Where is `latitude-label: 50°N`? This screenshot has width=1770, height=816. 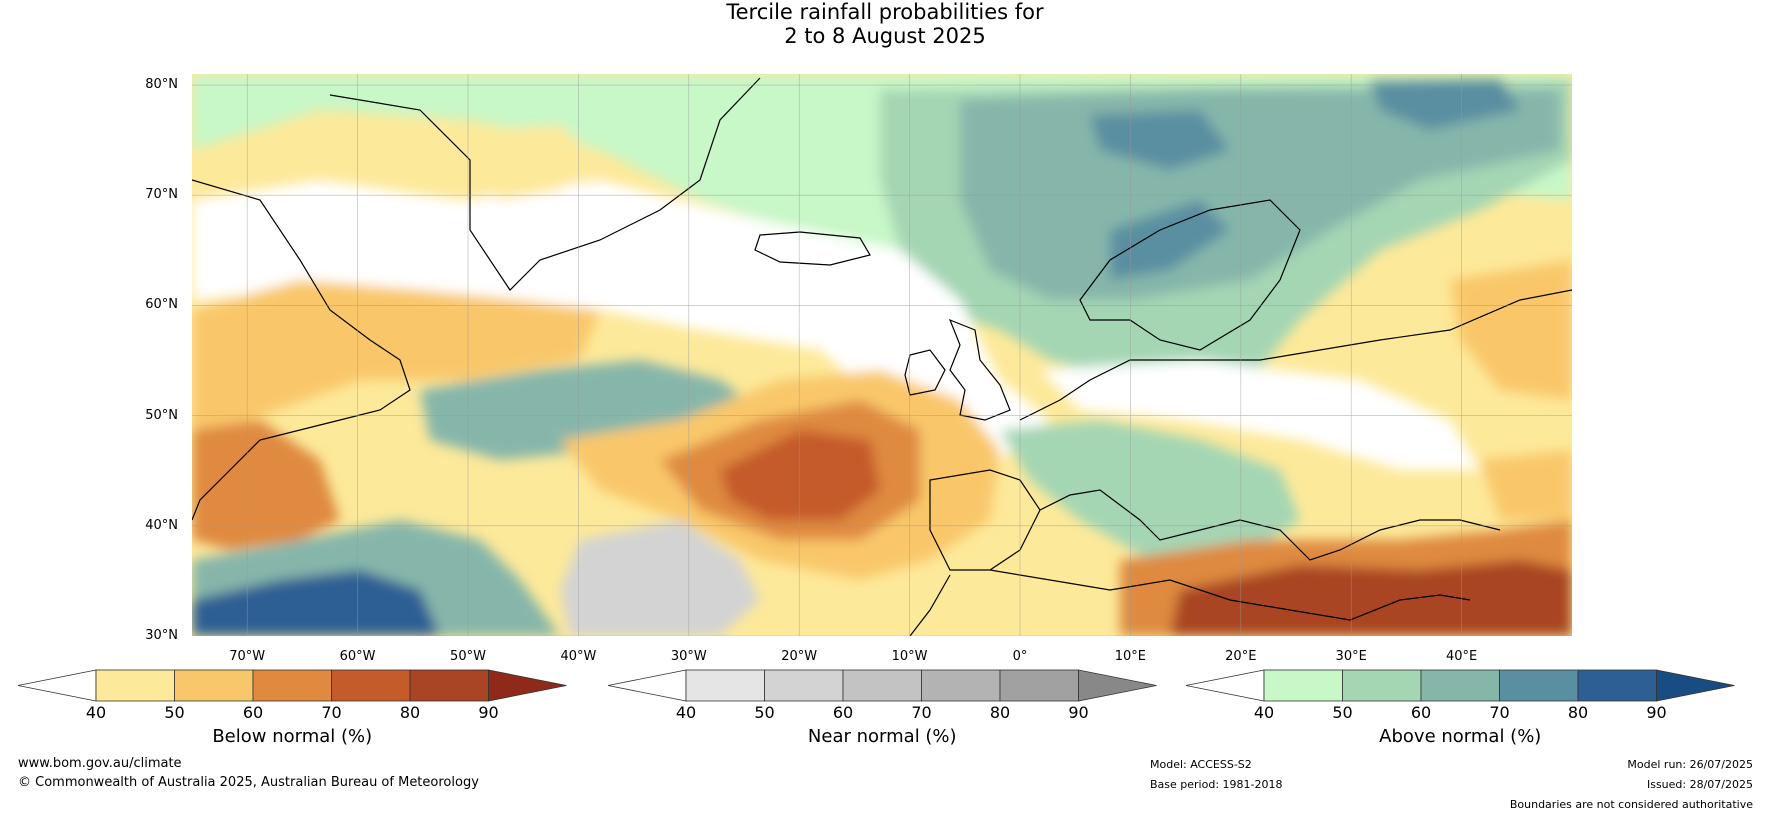
latitude-label: 50°N is located at coordinates (161, 415).